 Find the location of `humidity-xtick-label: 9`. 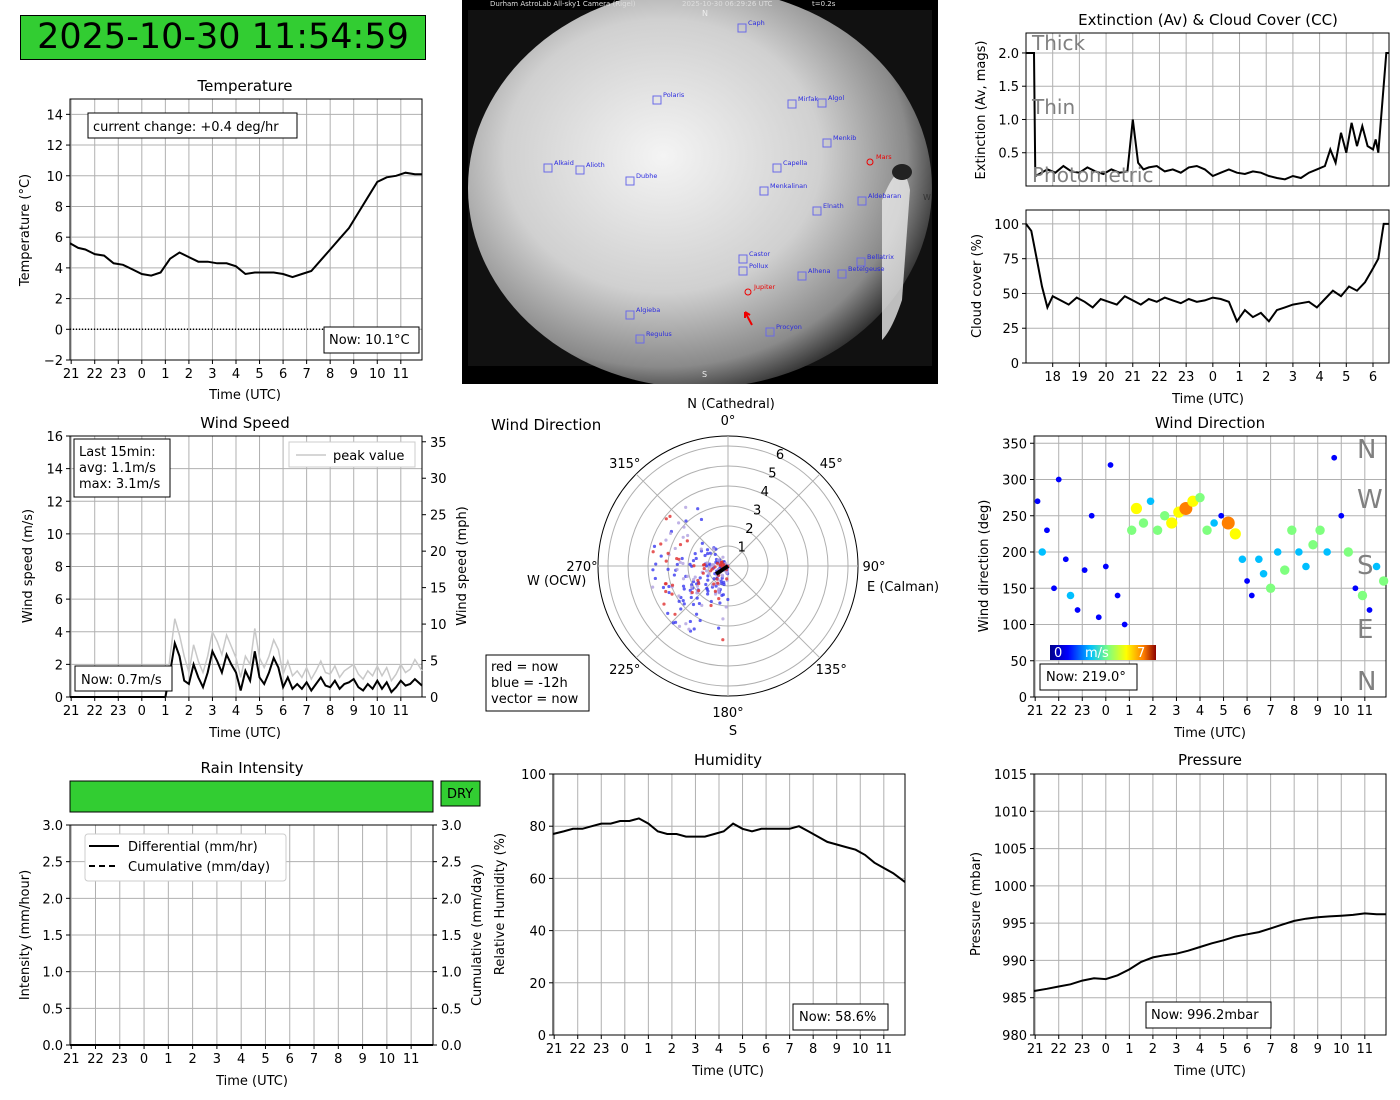

humidity-xtick-label: 9 is located at coordinates (837, 1049).